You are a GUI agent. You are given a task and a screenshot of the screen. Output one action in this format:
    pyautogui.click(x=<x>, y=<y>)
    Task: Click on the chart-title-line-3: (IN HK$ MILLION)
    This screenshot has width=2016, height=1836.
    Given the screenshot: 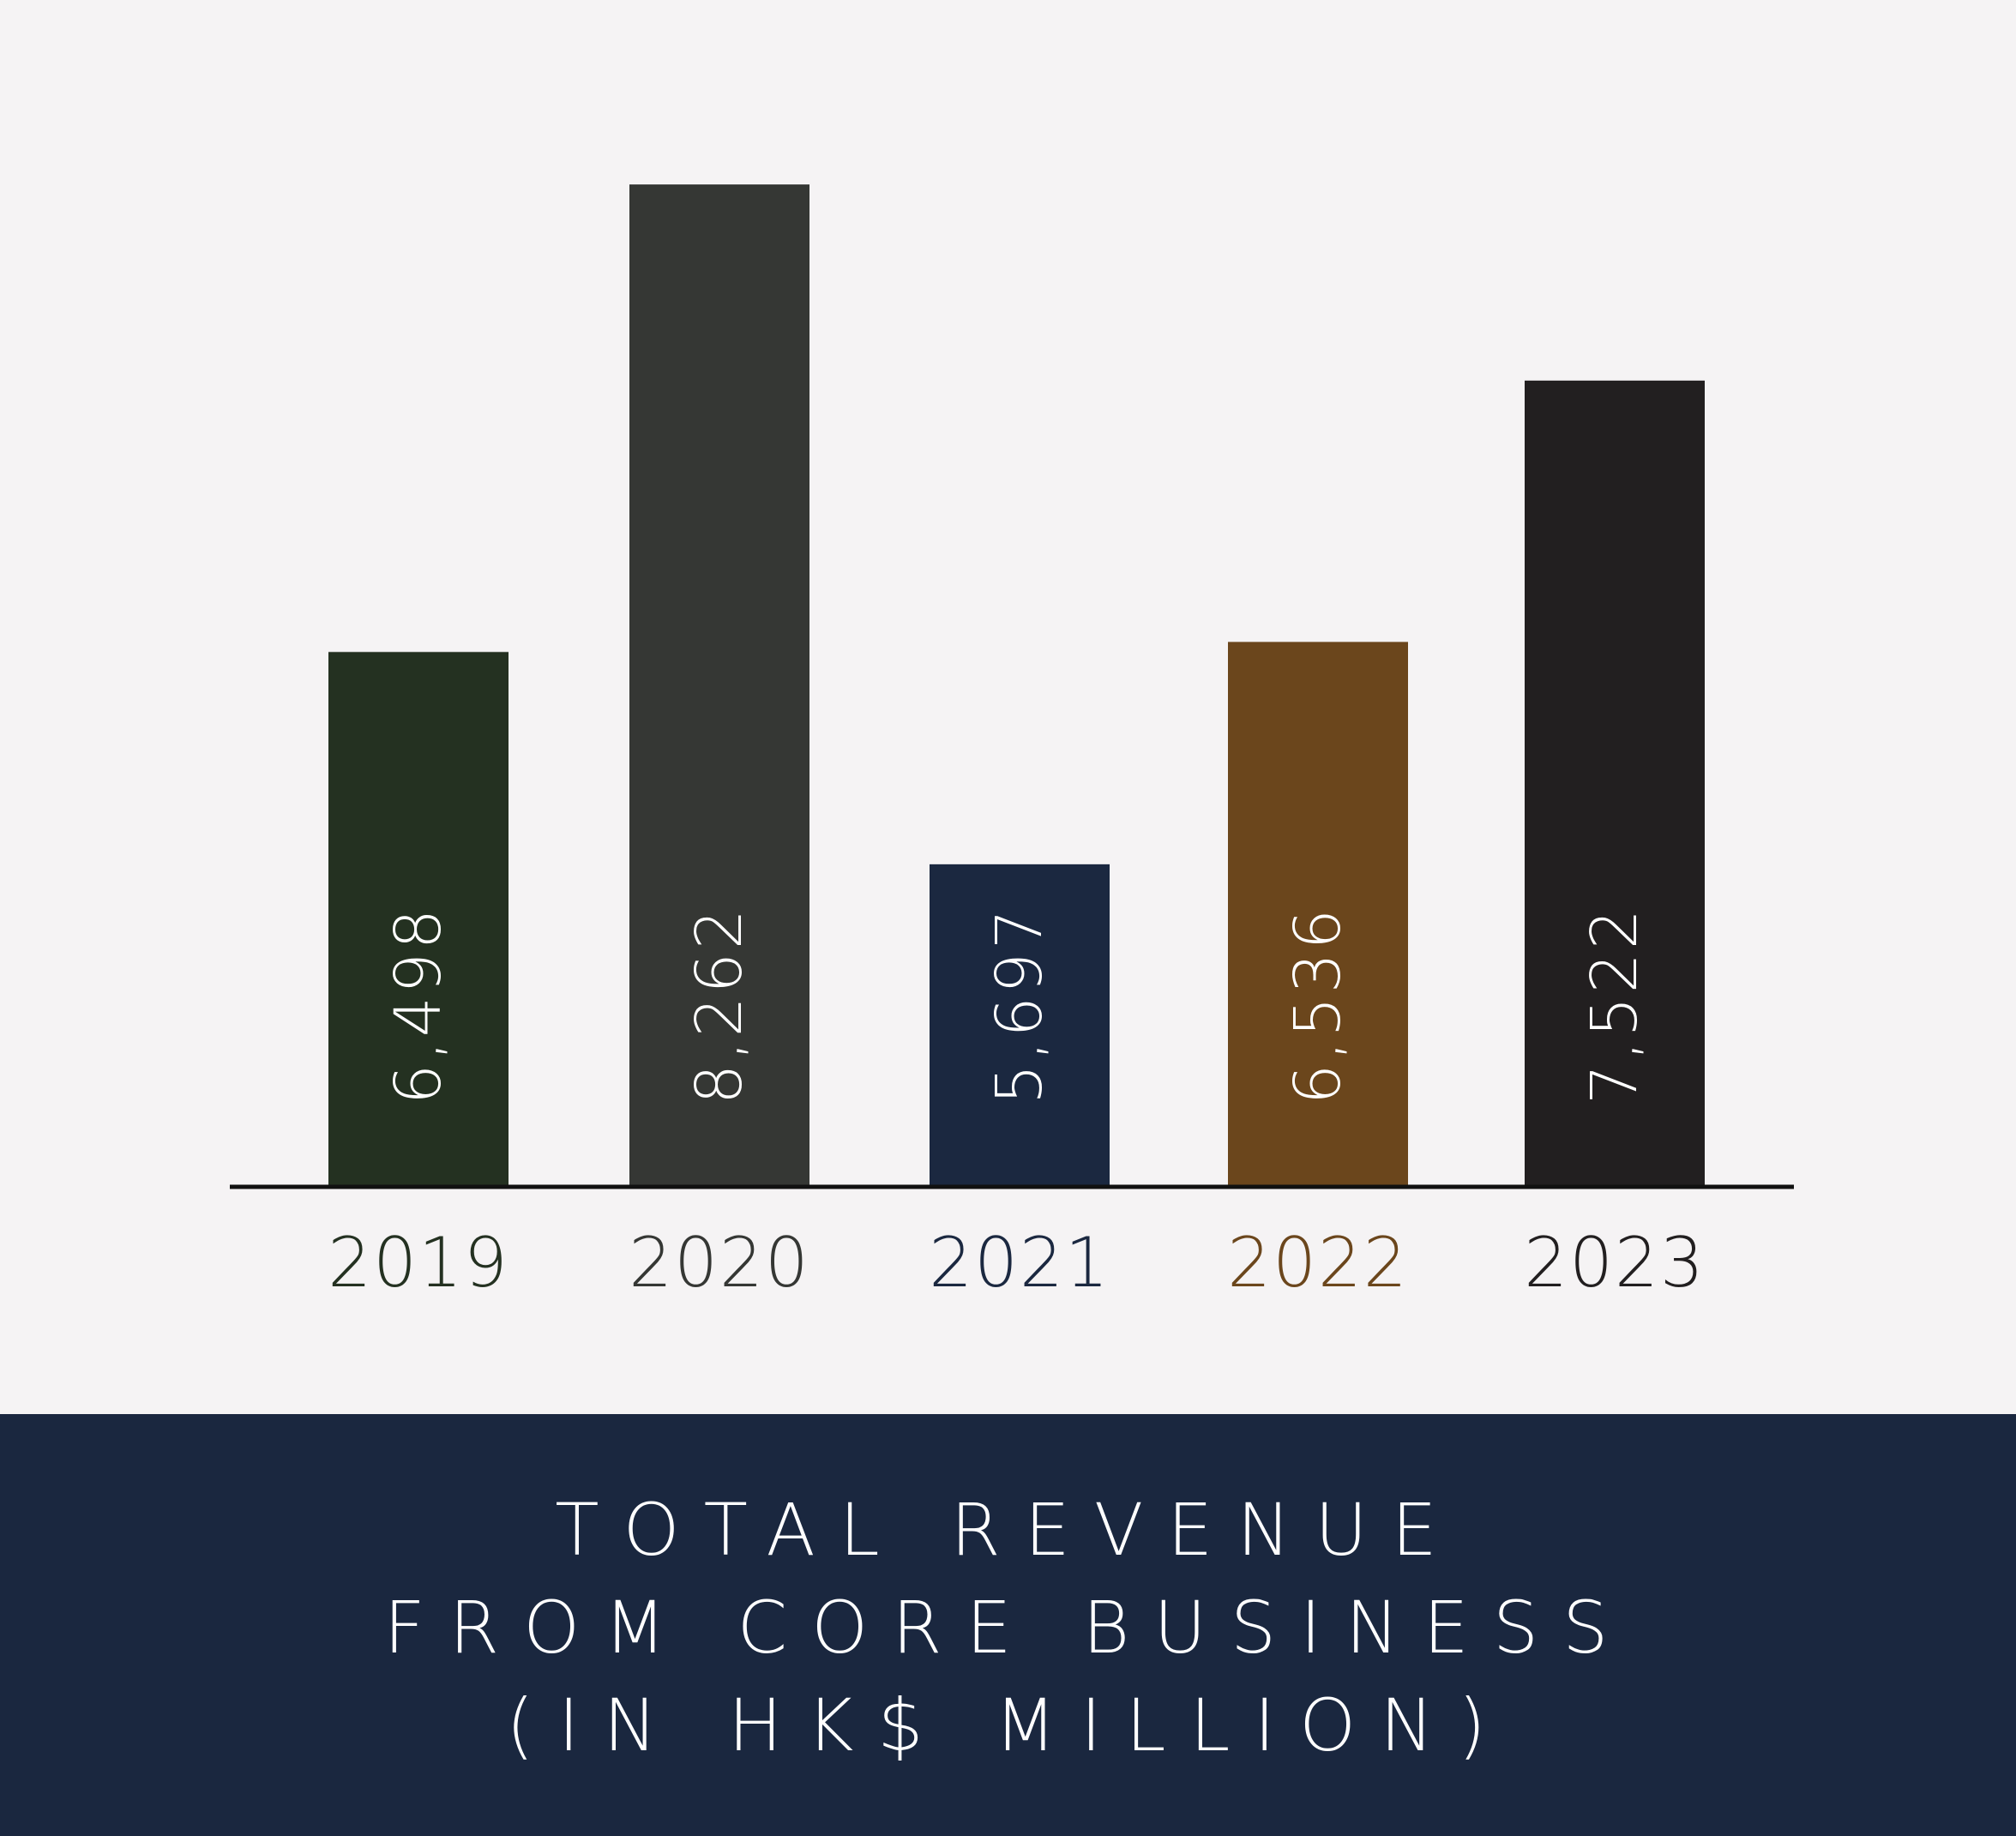 What is the action you would take?
    pyautogui.click(x=1008, y=1725)
    